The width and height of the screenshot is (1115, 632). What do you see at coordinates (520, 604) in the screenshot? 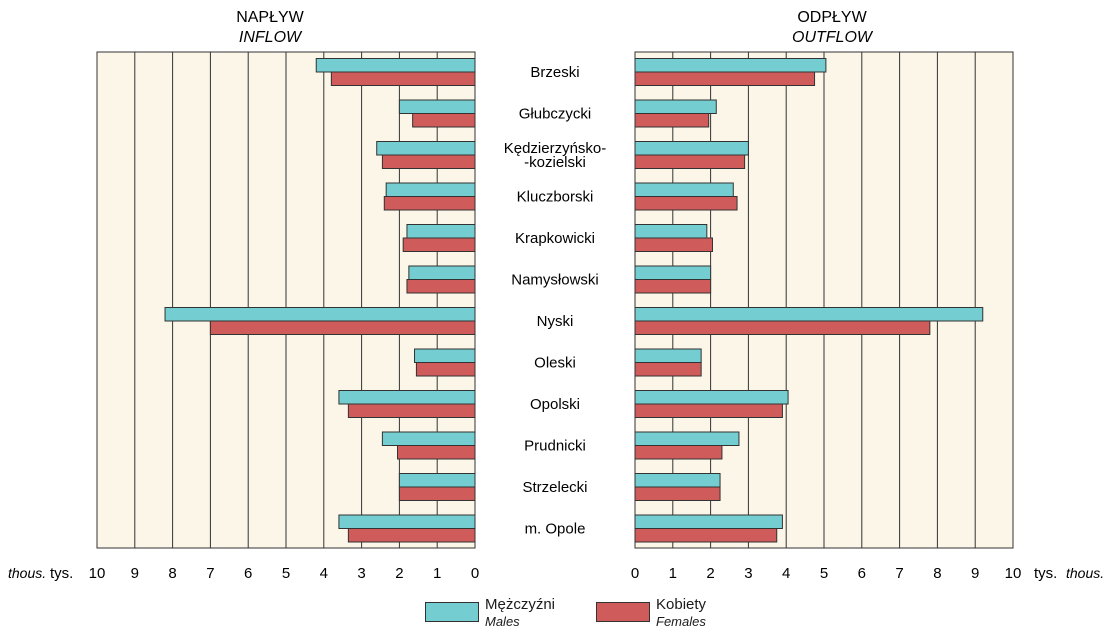
I see `legend-males-label: Mężczyźni` at bounding box center [520, 604].